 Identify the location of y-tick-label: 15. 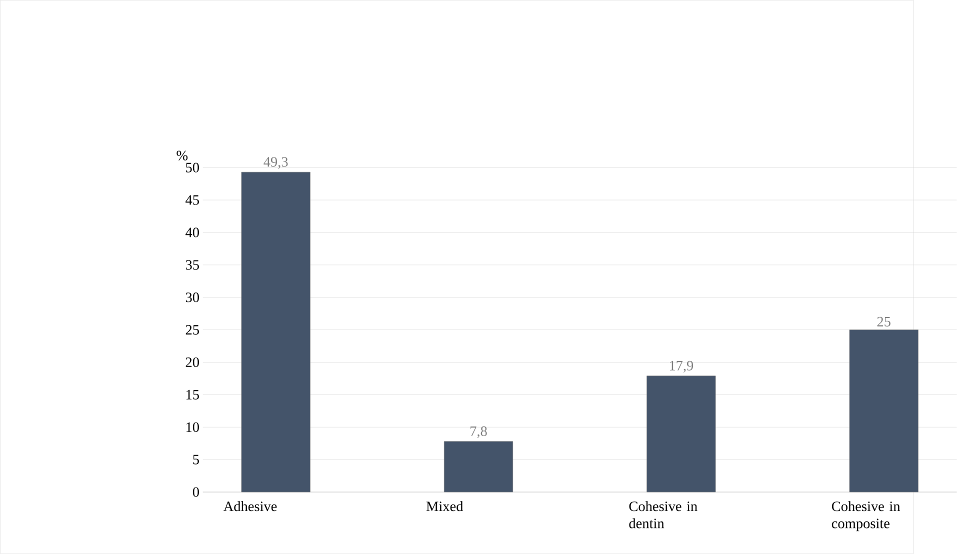
(192, 395).